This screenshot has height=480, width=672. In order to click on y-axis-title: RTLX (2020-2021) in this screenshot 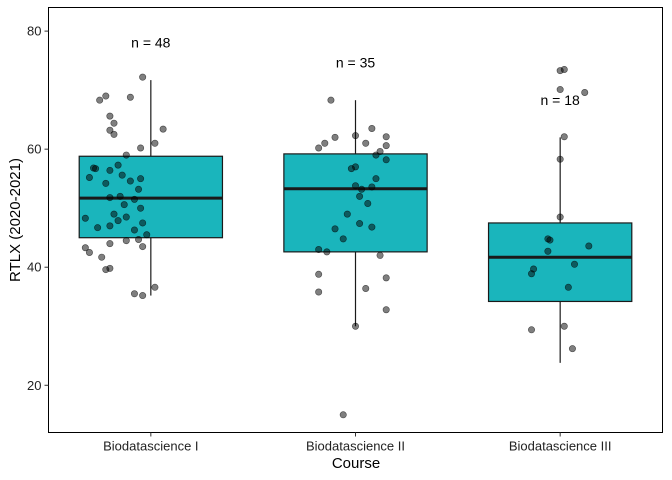, I will do `click(15, 220)`.